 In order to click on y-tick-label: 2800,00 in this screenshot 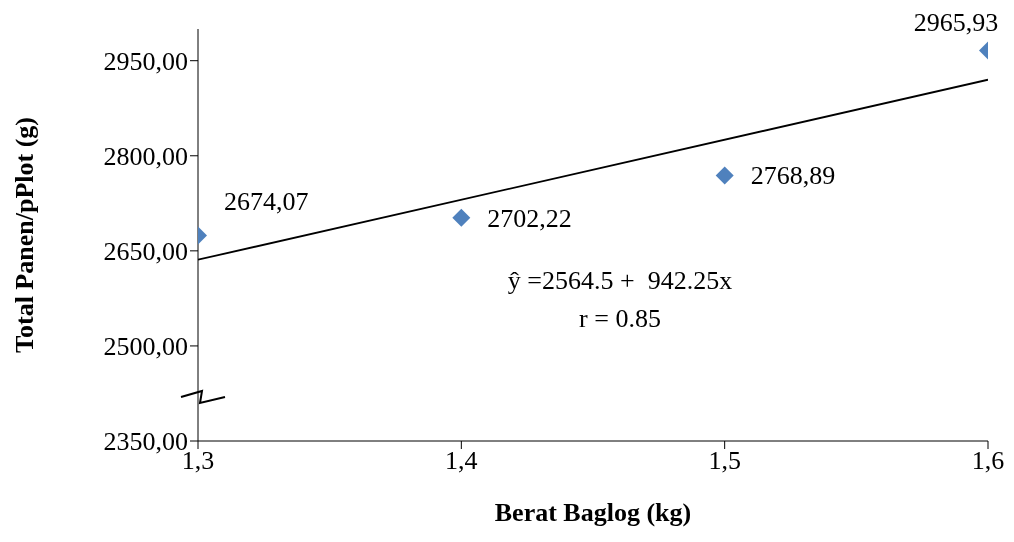, I will do `click(145, 156)`.